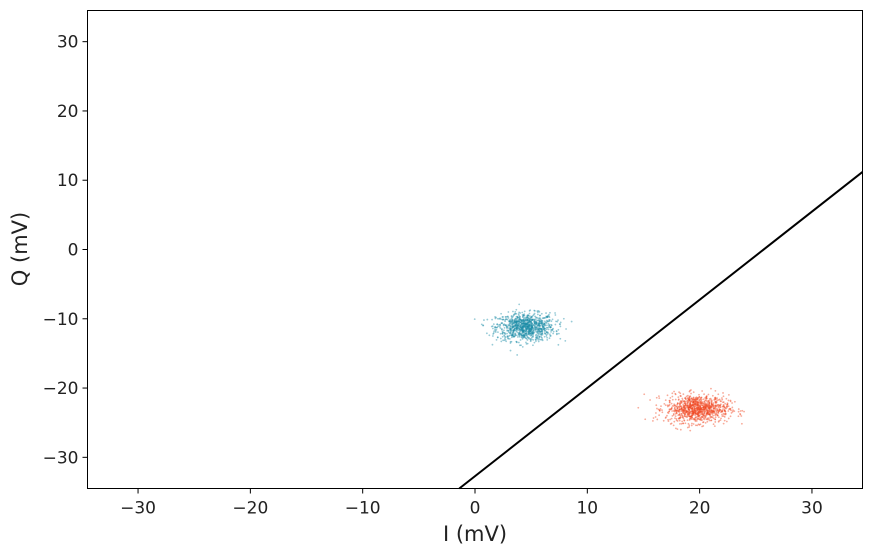  Describe the element at coordinates (61, 320) in the screenshot. I see `y-tick-label: −10` at that location.